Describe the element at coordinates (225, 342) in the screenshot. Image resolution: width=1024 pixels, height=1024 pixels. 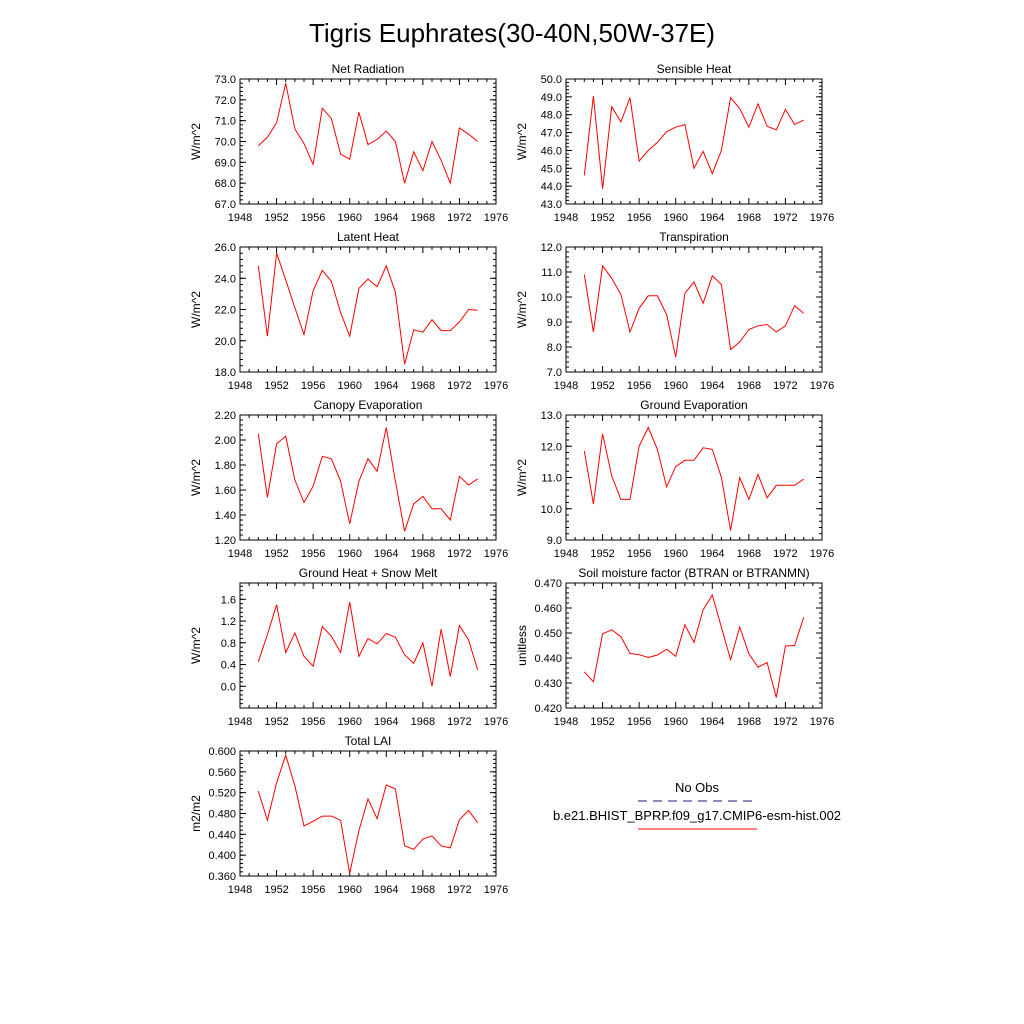
I see `y-tick-label: 20.0` at that location.